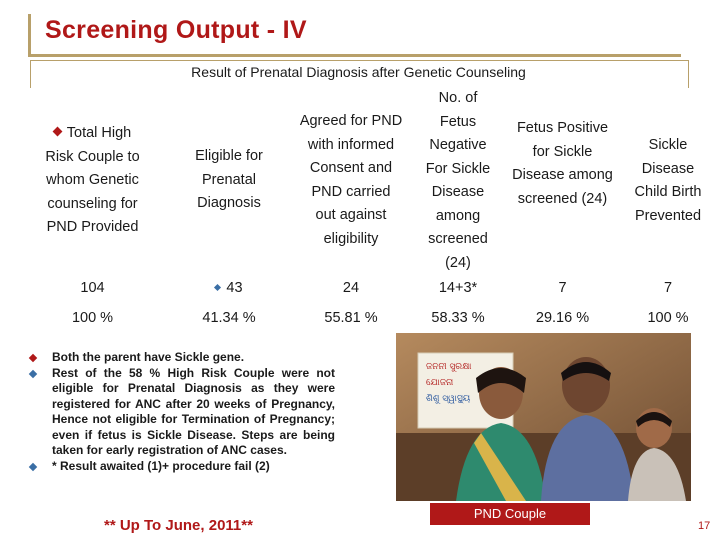 This screenshot has height=540, width=720. What do you see at coordinates (351, 318) in the screenshot?
I see `percent-cell: 55.81 %` at bounding box center [351, 318].